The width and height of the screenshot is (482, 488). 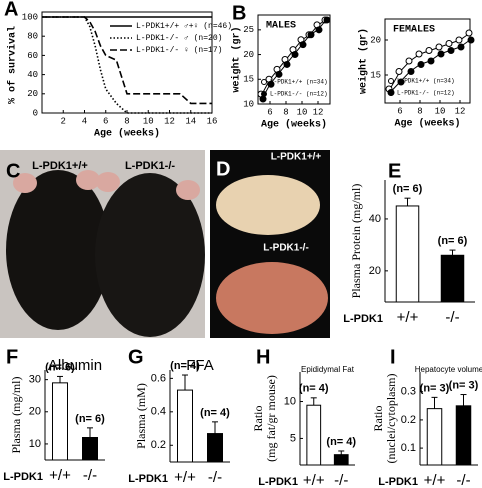 What do you see at coordinates (293, 438) in the screenshot?
I see `y-tick-label: 5` at bounding box center [293, 438].